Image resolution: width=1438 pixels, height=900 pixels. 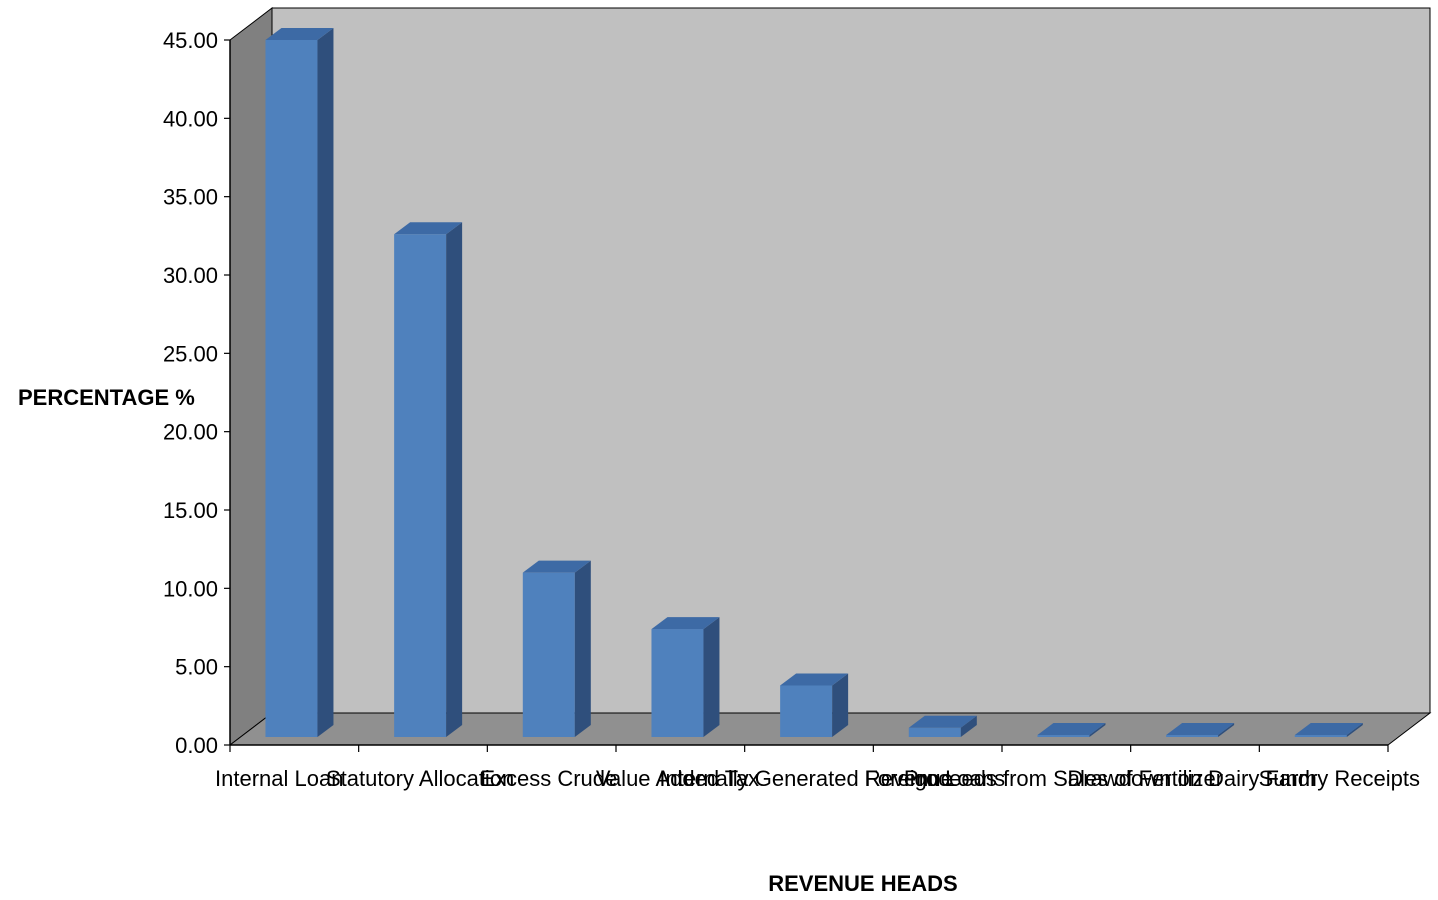 I want to click on x-tick-label: Value Added Tax, so click(x=677, y=778).